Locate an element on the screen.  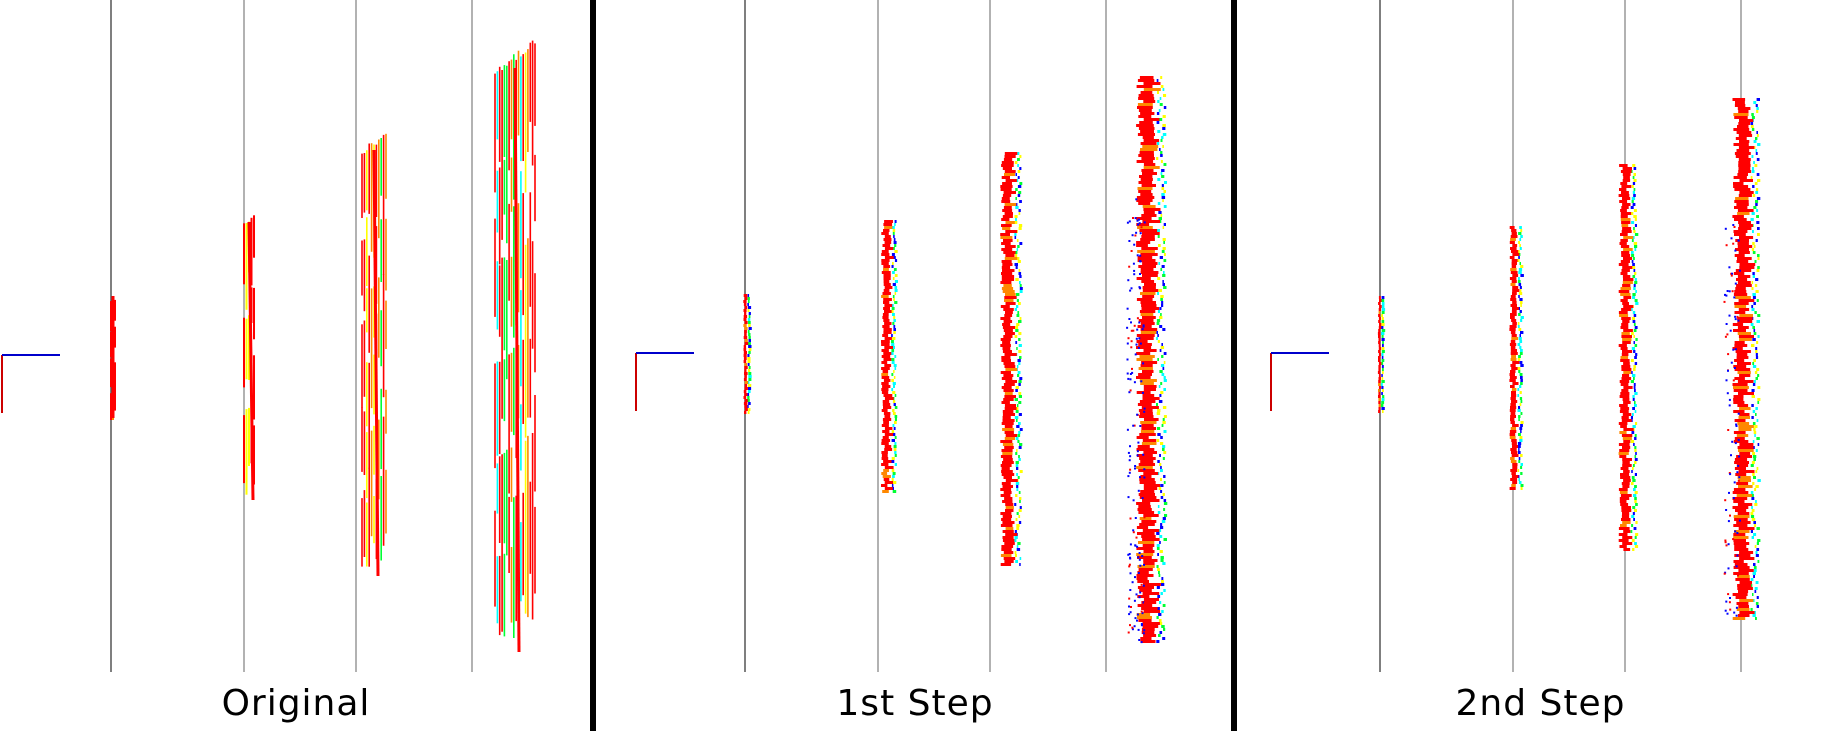
caption-original: Original is located at coordinates (296, 703).